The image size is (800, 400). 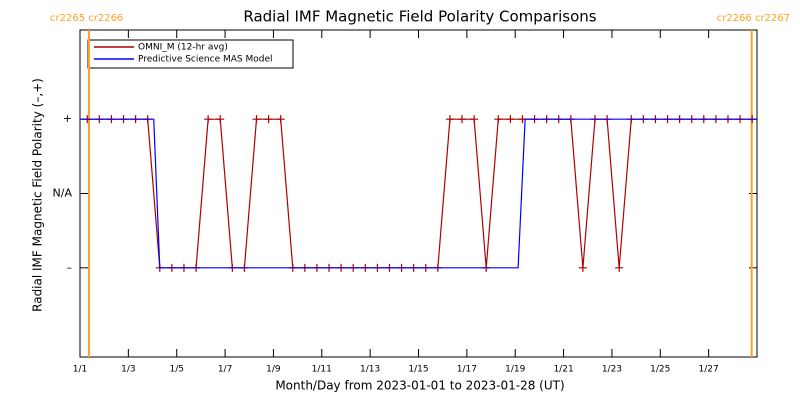 What do you see at coordinates (190, 54) in the screenshot?
I see `legend-box` at bounding box center [190, 54].